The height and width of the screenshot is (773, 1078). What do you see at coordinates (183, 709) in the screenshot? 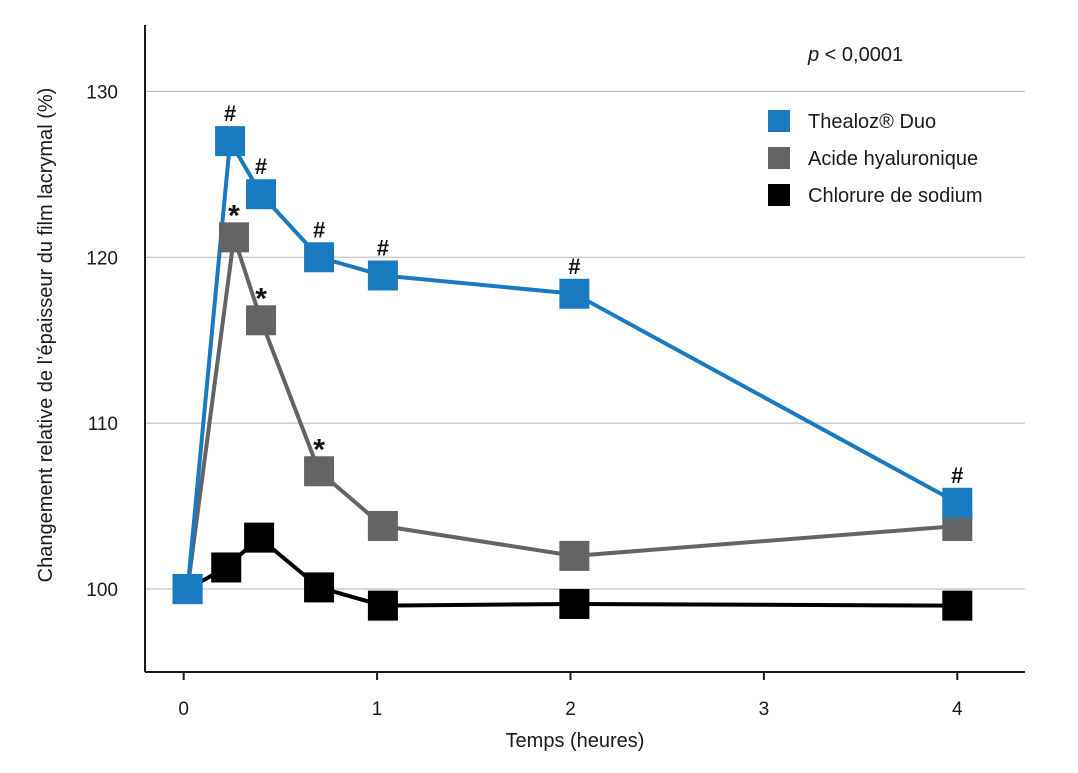
I see `x-tick-label-0: 0` at bounding box center [183, 709].